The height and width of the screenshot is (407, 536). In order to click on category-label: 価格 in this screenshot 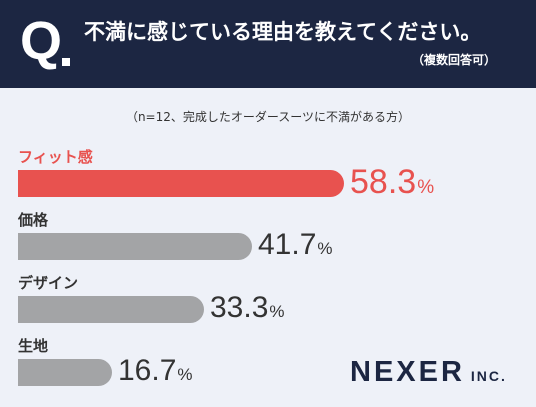, I will do `click(33, 220)`.